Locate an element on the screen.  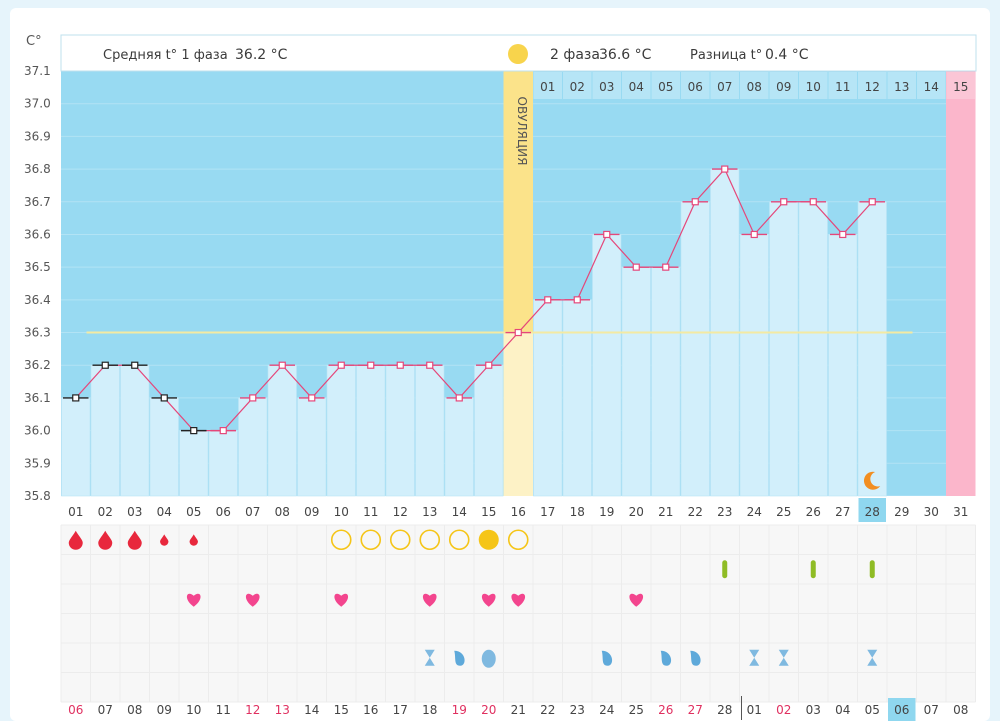
calendar-date-label: 06 is located at coordinates (901, 710).